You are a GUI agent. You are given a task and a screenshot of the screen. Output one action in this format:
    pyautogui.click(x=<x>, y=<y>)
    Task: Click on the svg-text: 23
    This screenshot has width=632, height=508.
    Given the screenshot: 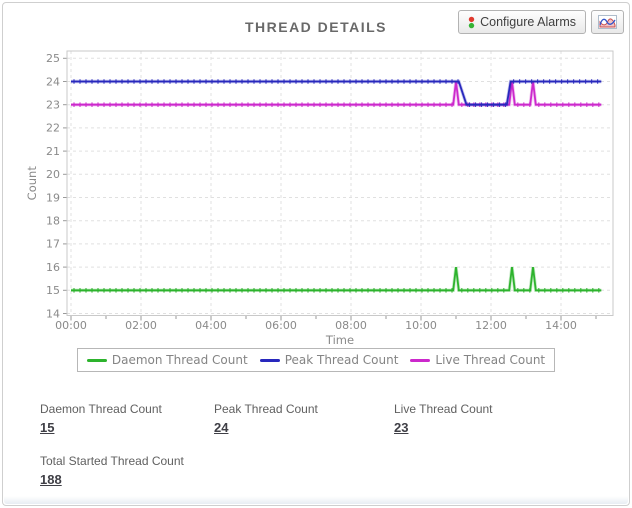 What is the action you would take?
    pyautogui.click(x=53, y=105)
    